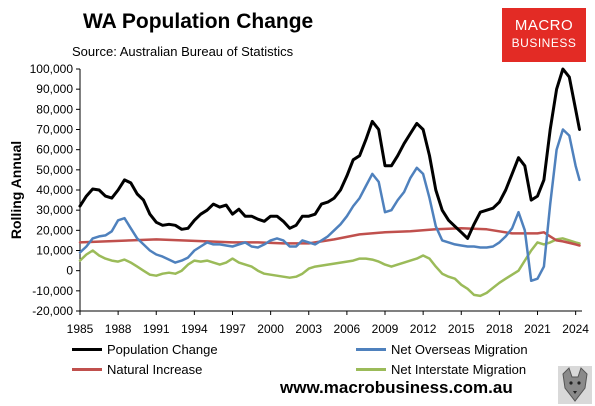  I want to click on legend-label-population: Population Change, so click(162, 349).